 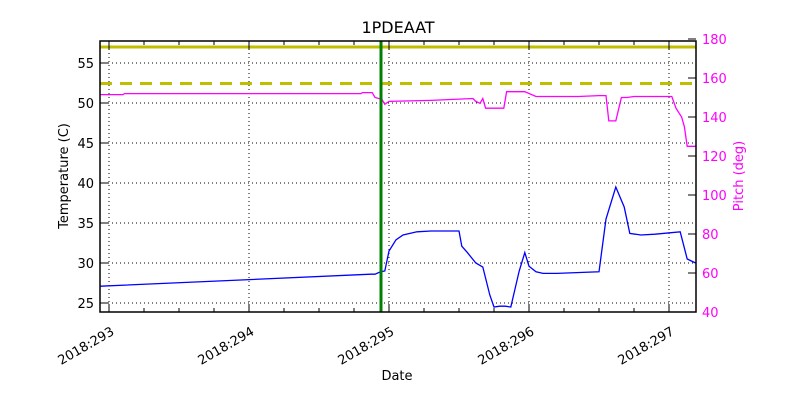 What do you see at coordinates (506, 346) in the screenshot?
I see `x-tick-label: 2018:296` at bounding box center [506, 346].